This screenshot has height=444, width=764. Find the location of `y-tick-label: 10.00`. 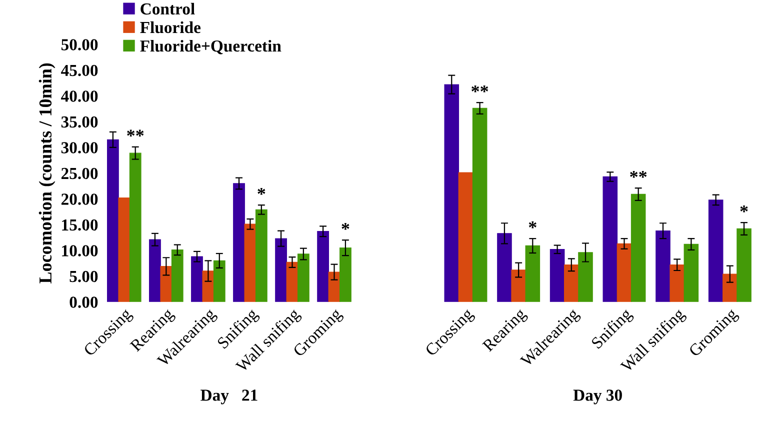

y-tick-label: 10.00 is located at coordinates (80, 250).